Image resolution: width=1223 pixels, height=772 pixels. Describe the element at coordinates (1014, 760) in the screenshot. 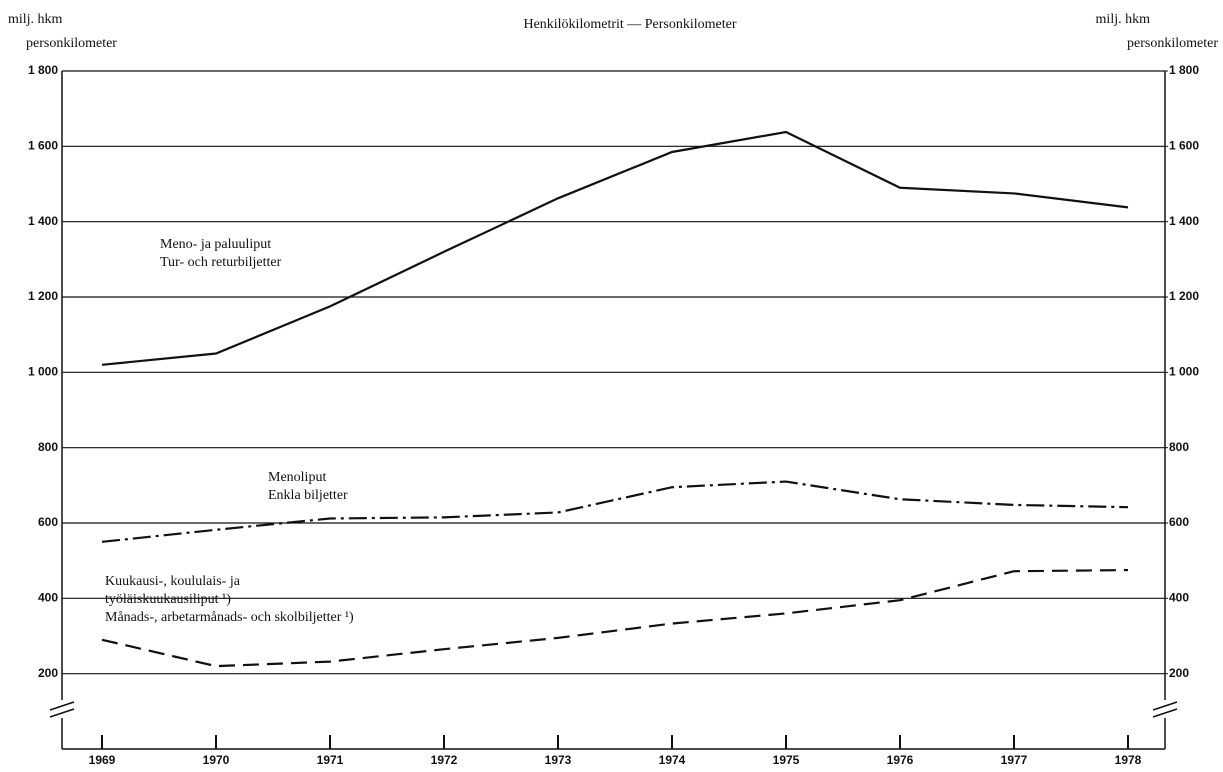

I see `x-tick-label: 1977` at that location.